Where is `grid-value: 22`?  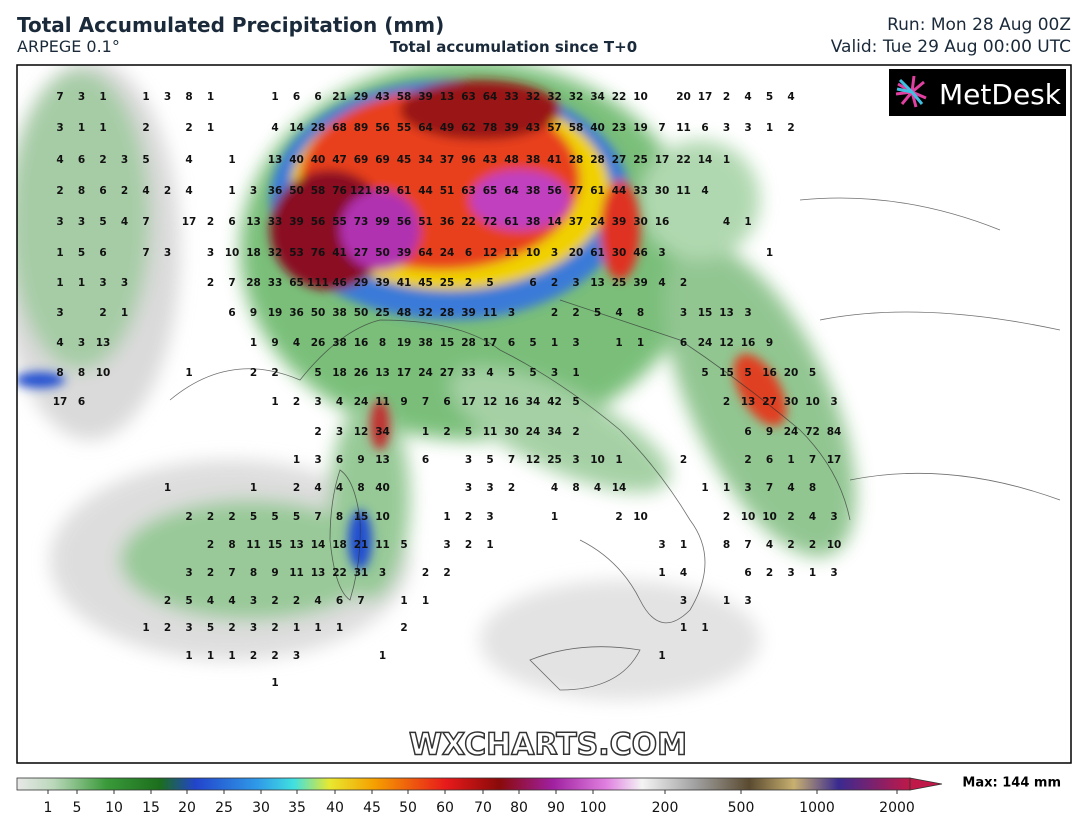 grid-value: 22 is located at coordinates (339, 573).